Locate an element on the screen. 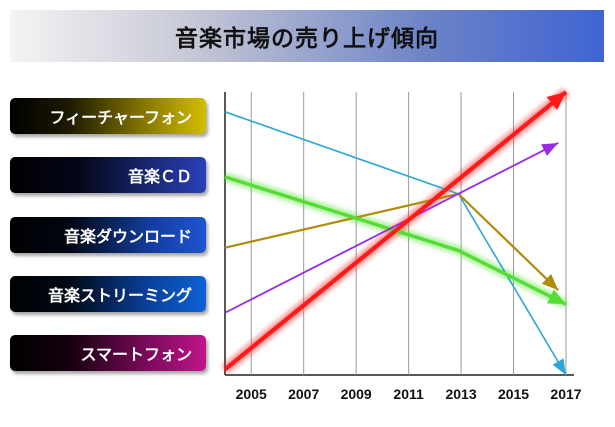 The width and height of the screenshot is (615, 427). title-banner: 音楽市場の売り上げ傾向 is located at coordinates (307, 36).